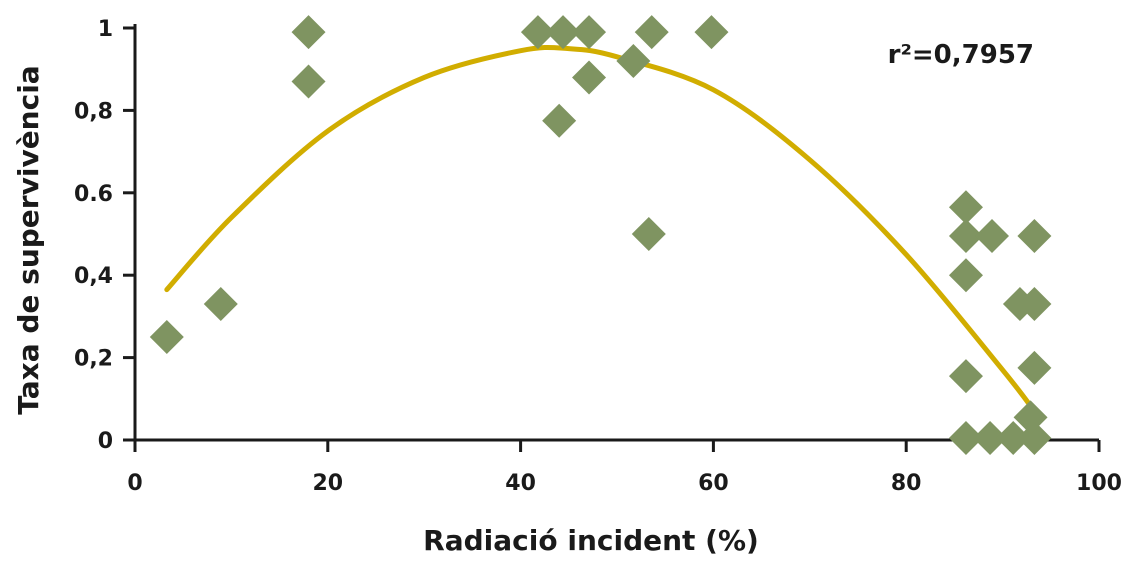 This screenshot has height=562, width=1127. Describe the element at coordinates (713, 483) in the screenshot. I see `x-tick-label: 60` at that location.